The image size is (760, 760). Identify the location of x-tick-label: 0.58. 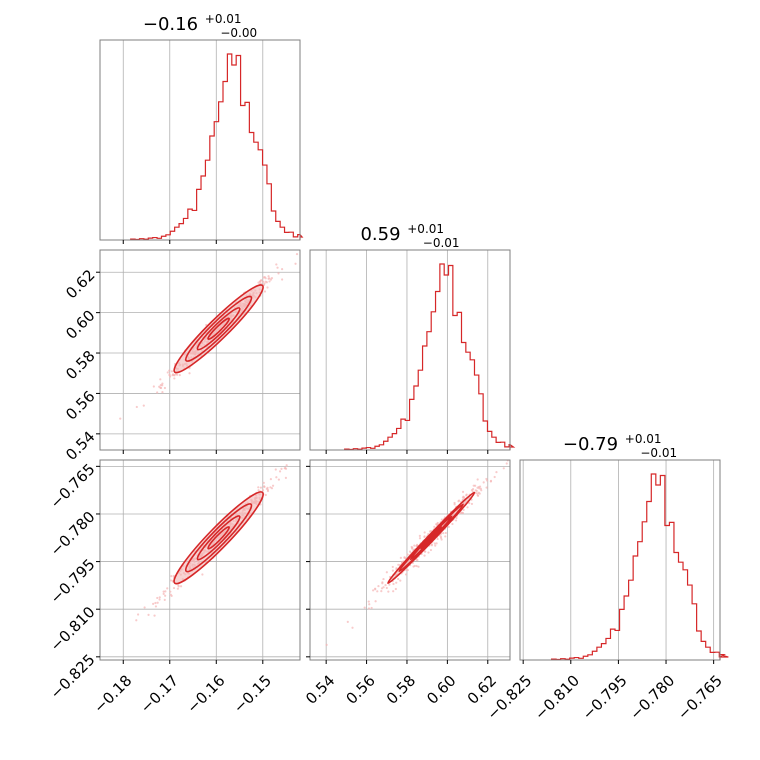
(401, 690).